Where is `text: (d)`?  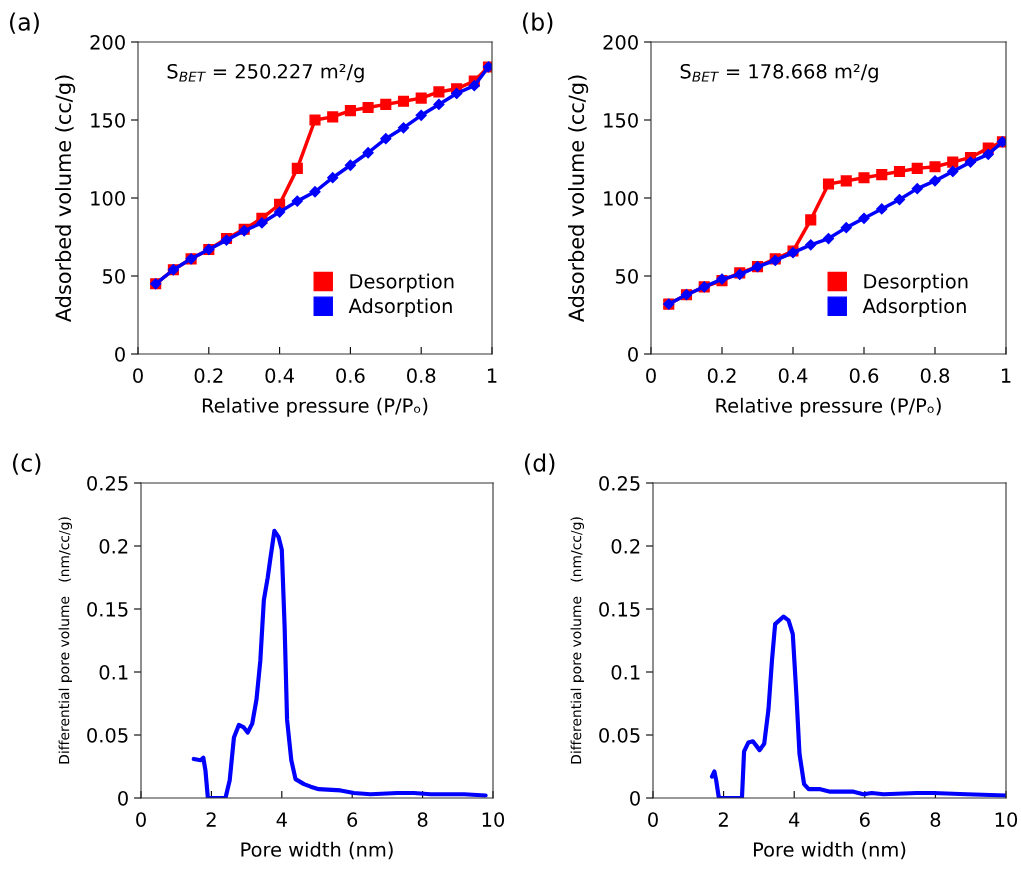
text: (d) is located at coordinates (540, 464).